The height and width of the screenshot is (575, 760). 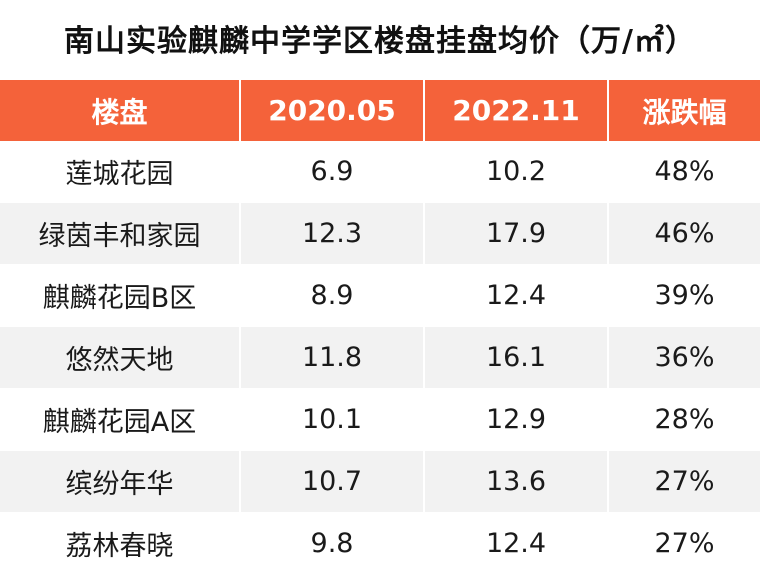 What do you see at coordinates (516, 481) in the screenshot?
I see `price-2022-cell: 13.6` at bounding box center [516, 481].